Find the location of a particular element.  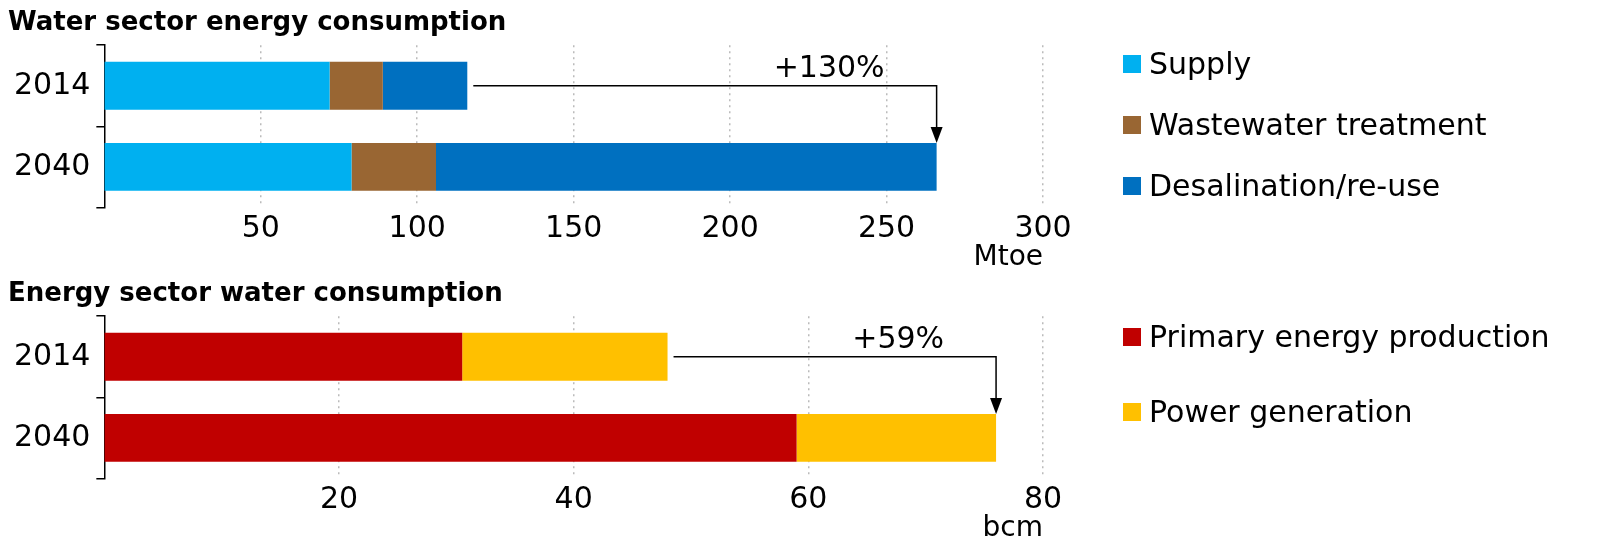

x-tick-label: 50 is located at coordinates (260, 227).